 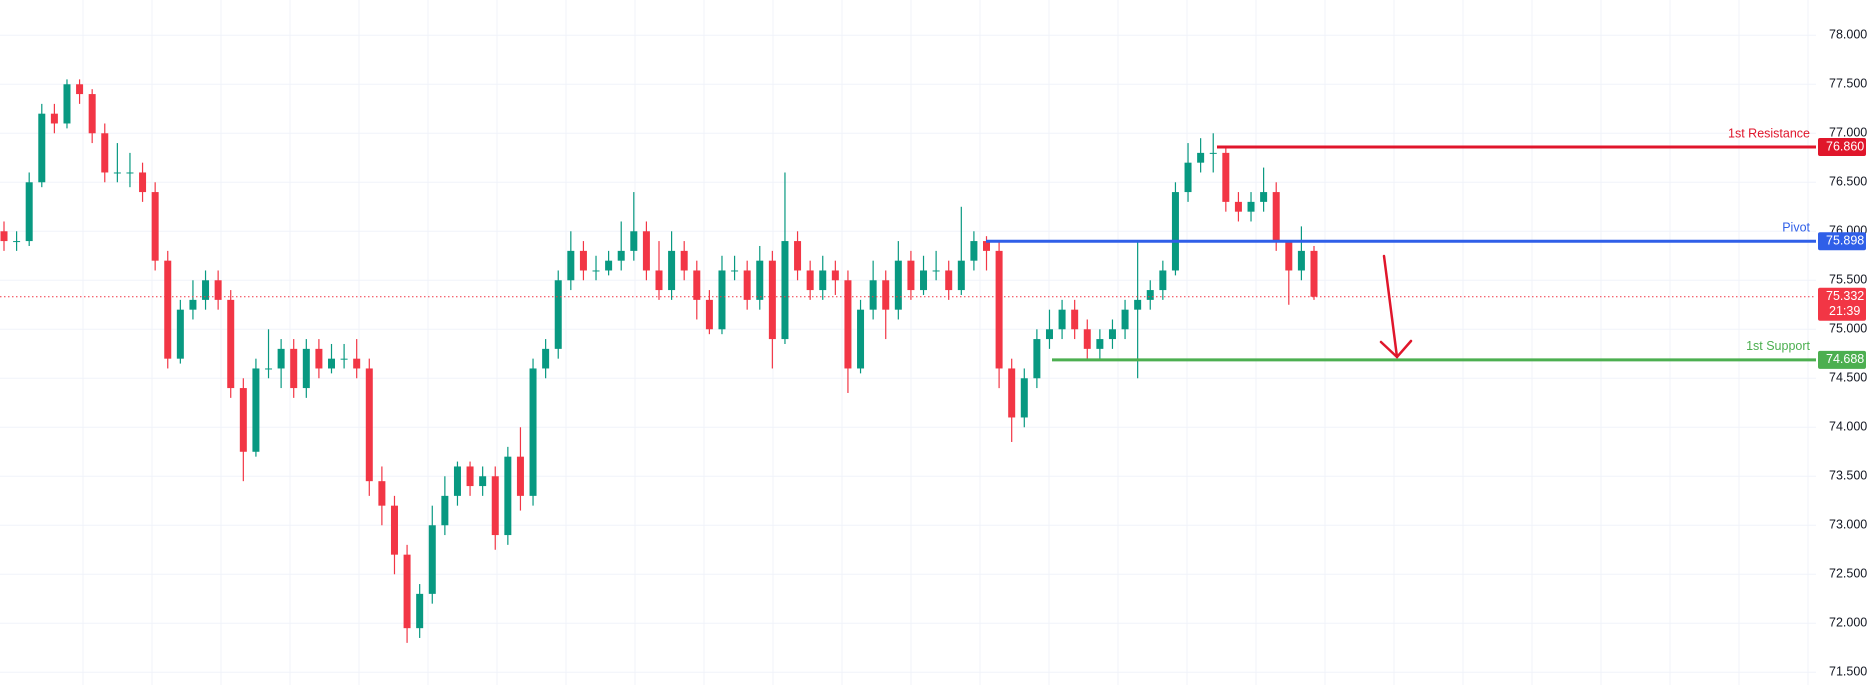 What do you see at coordinates (1848, 574) in the screenshot?
I see `y-tick-label: 72.500` at bounding box center [1848, 574].